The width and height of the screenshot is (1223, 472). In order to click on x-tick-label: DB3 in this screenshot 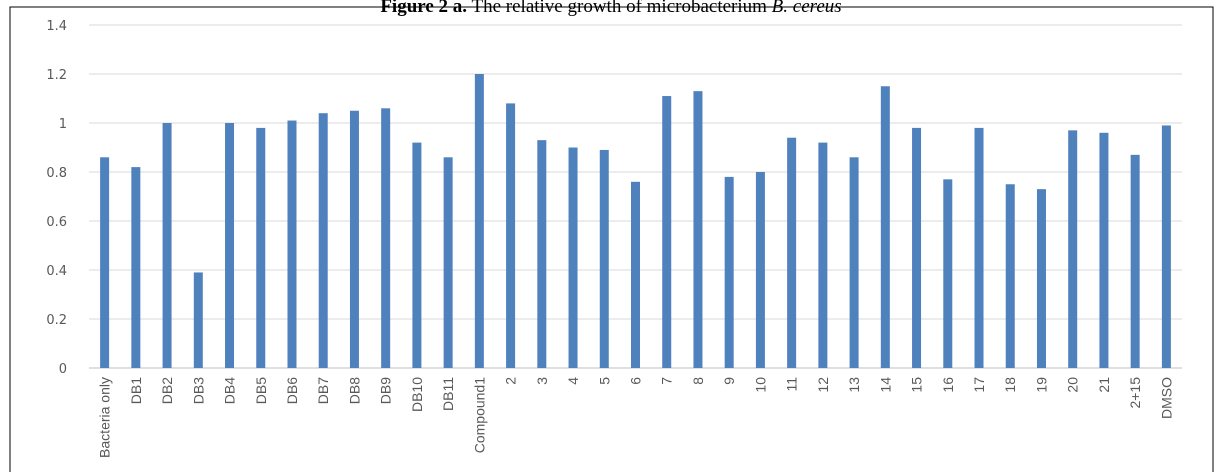, I will do `click(198, 390)`.